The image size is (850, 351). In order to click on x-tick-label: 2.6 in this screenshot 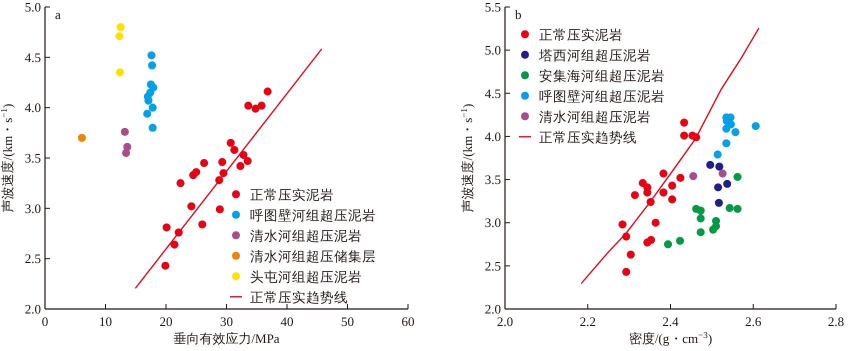, I will do `click(753, 321)`.